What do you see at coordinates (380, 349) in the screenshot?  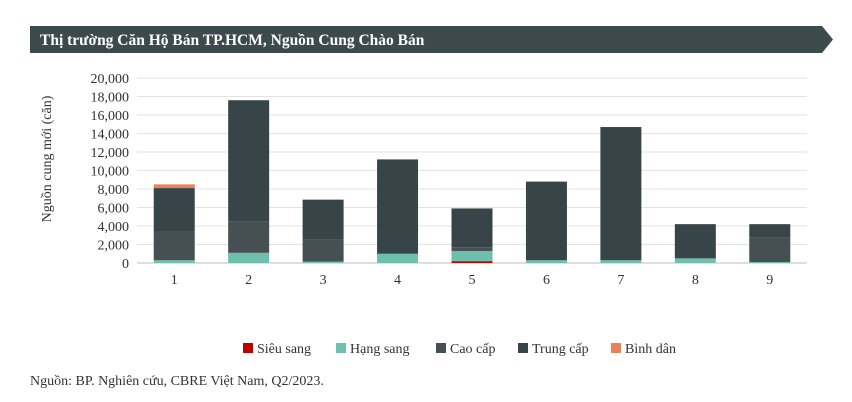 I see `legend-label: Hạng sang` at bounding box center [380, 349].